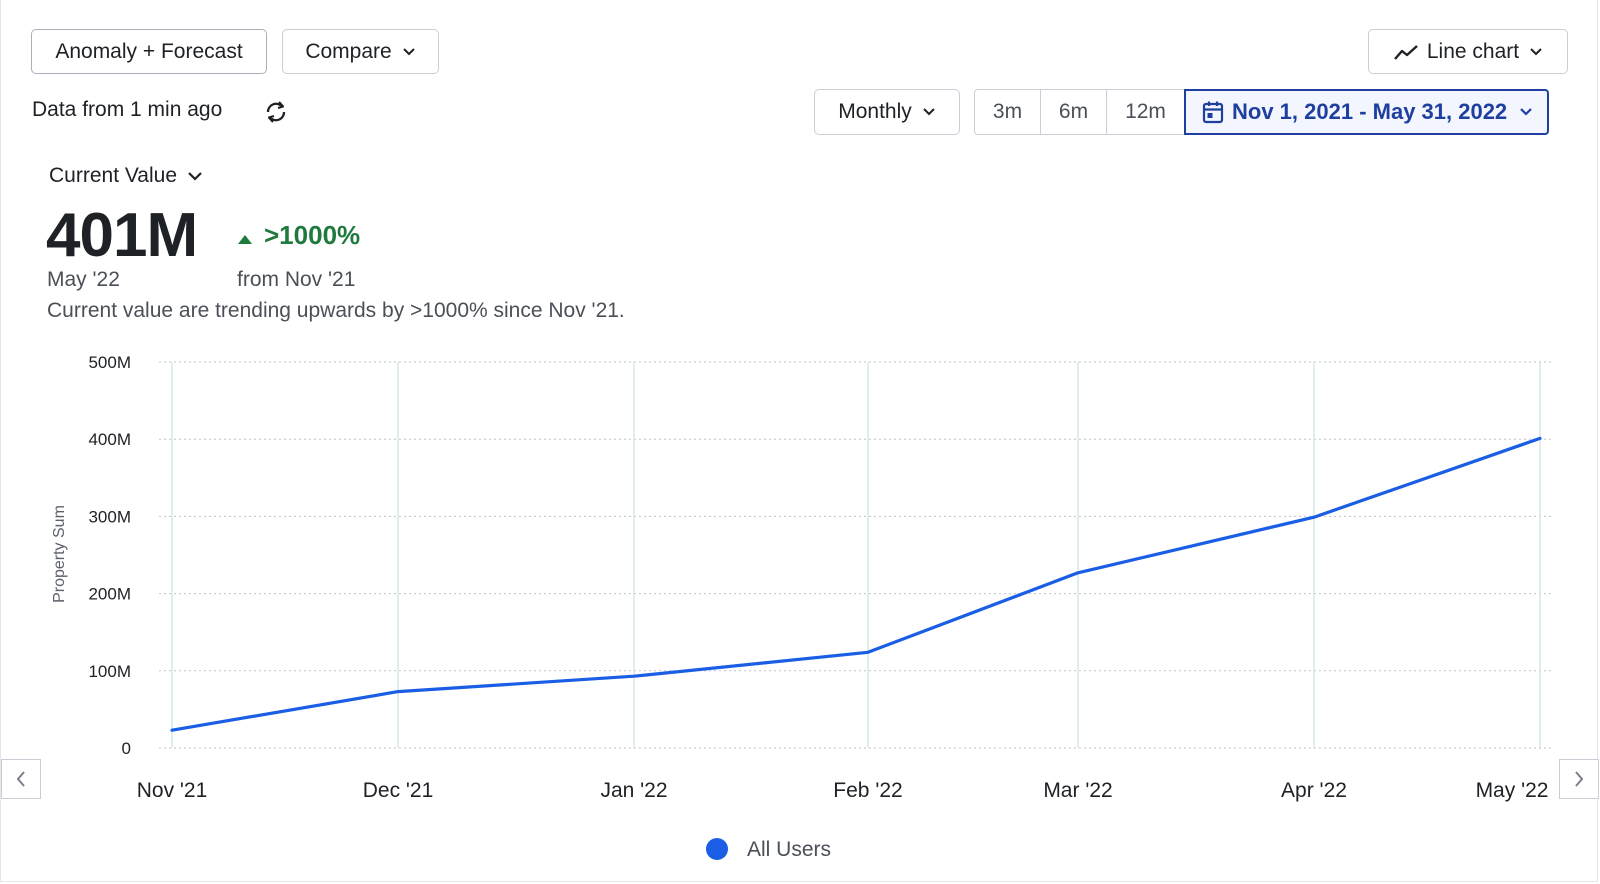 This screenshot has width=1600, height=884. I want to click on change-period: from Nov '21, so click(296, 279).